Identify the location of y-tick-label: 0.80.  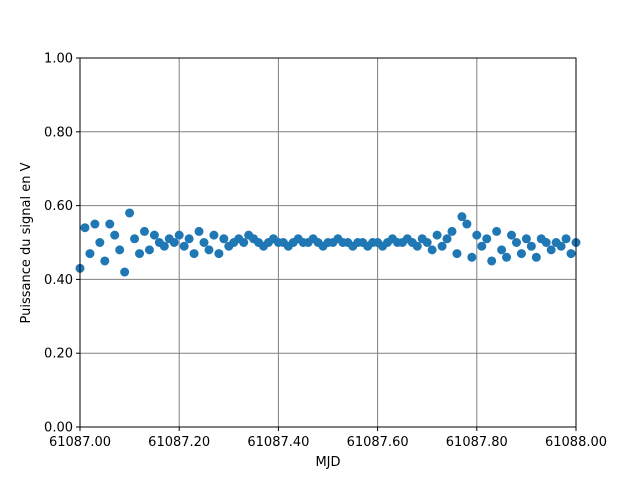
(58, 132).